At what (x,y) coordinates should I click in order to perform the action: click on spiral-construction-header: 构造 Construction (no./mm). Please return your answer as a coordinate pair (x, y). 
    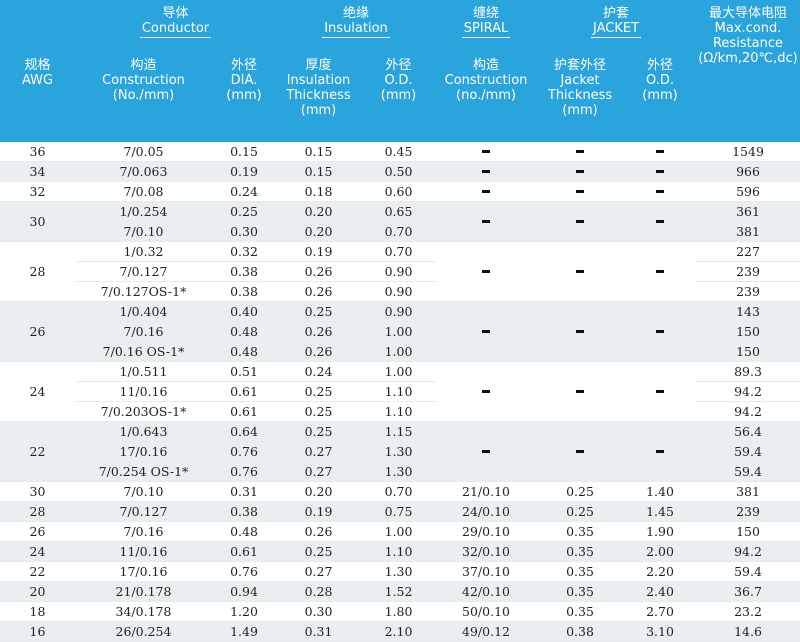
    Looking at the image, I should click on (486, 92).